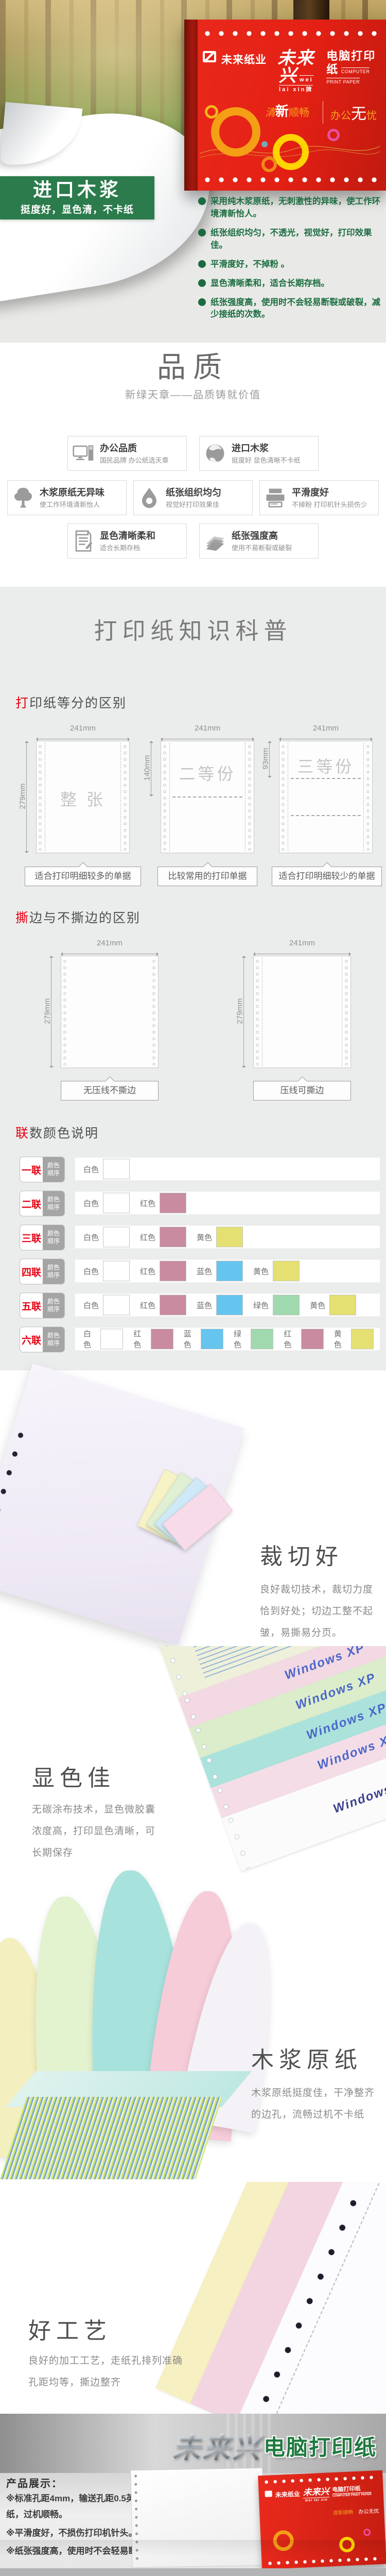 The height and width of the screenshot is (2576, 386). I want to click on tear-line-right, so click(121, 797).